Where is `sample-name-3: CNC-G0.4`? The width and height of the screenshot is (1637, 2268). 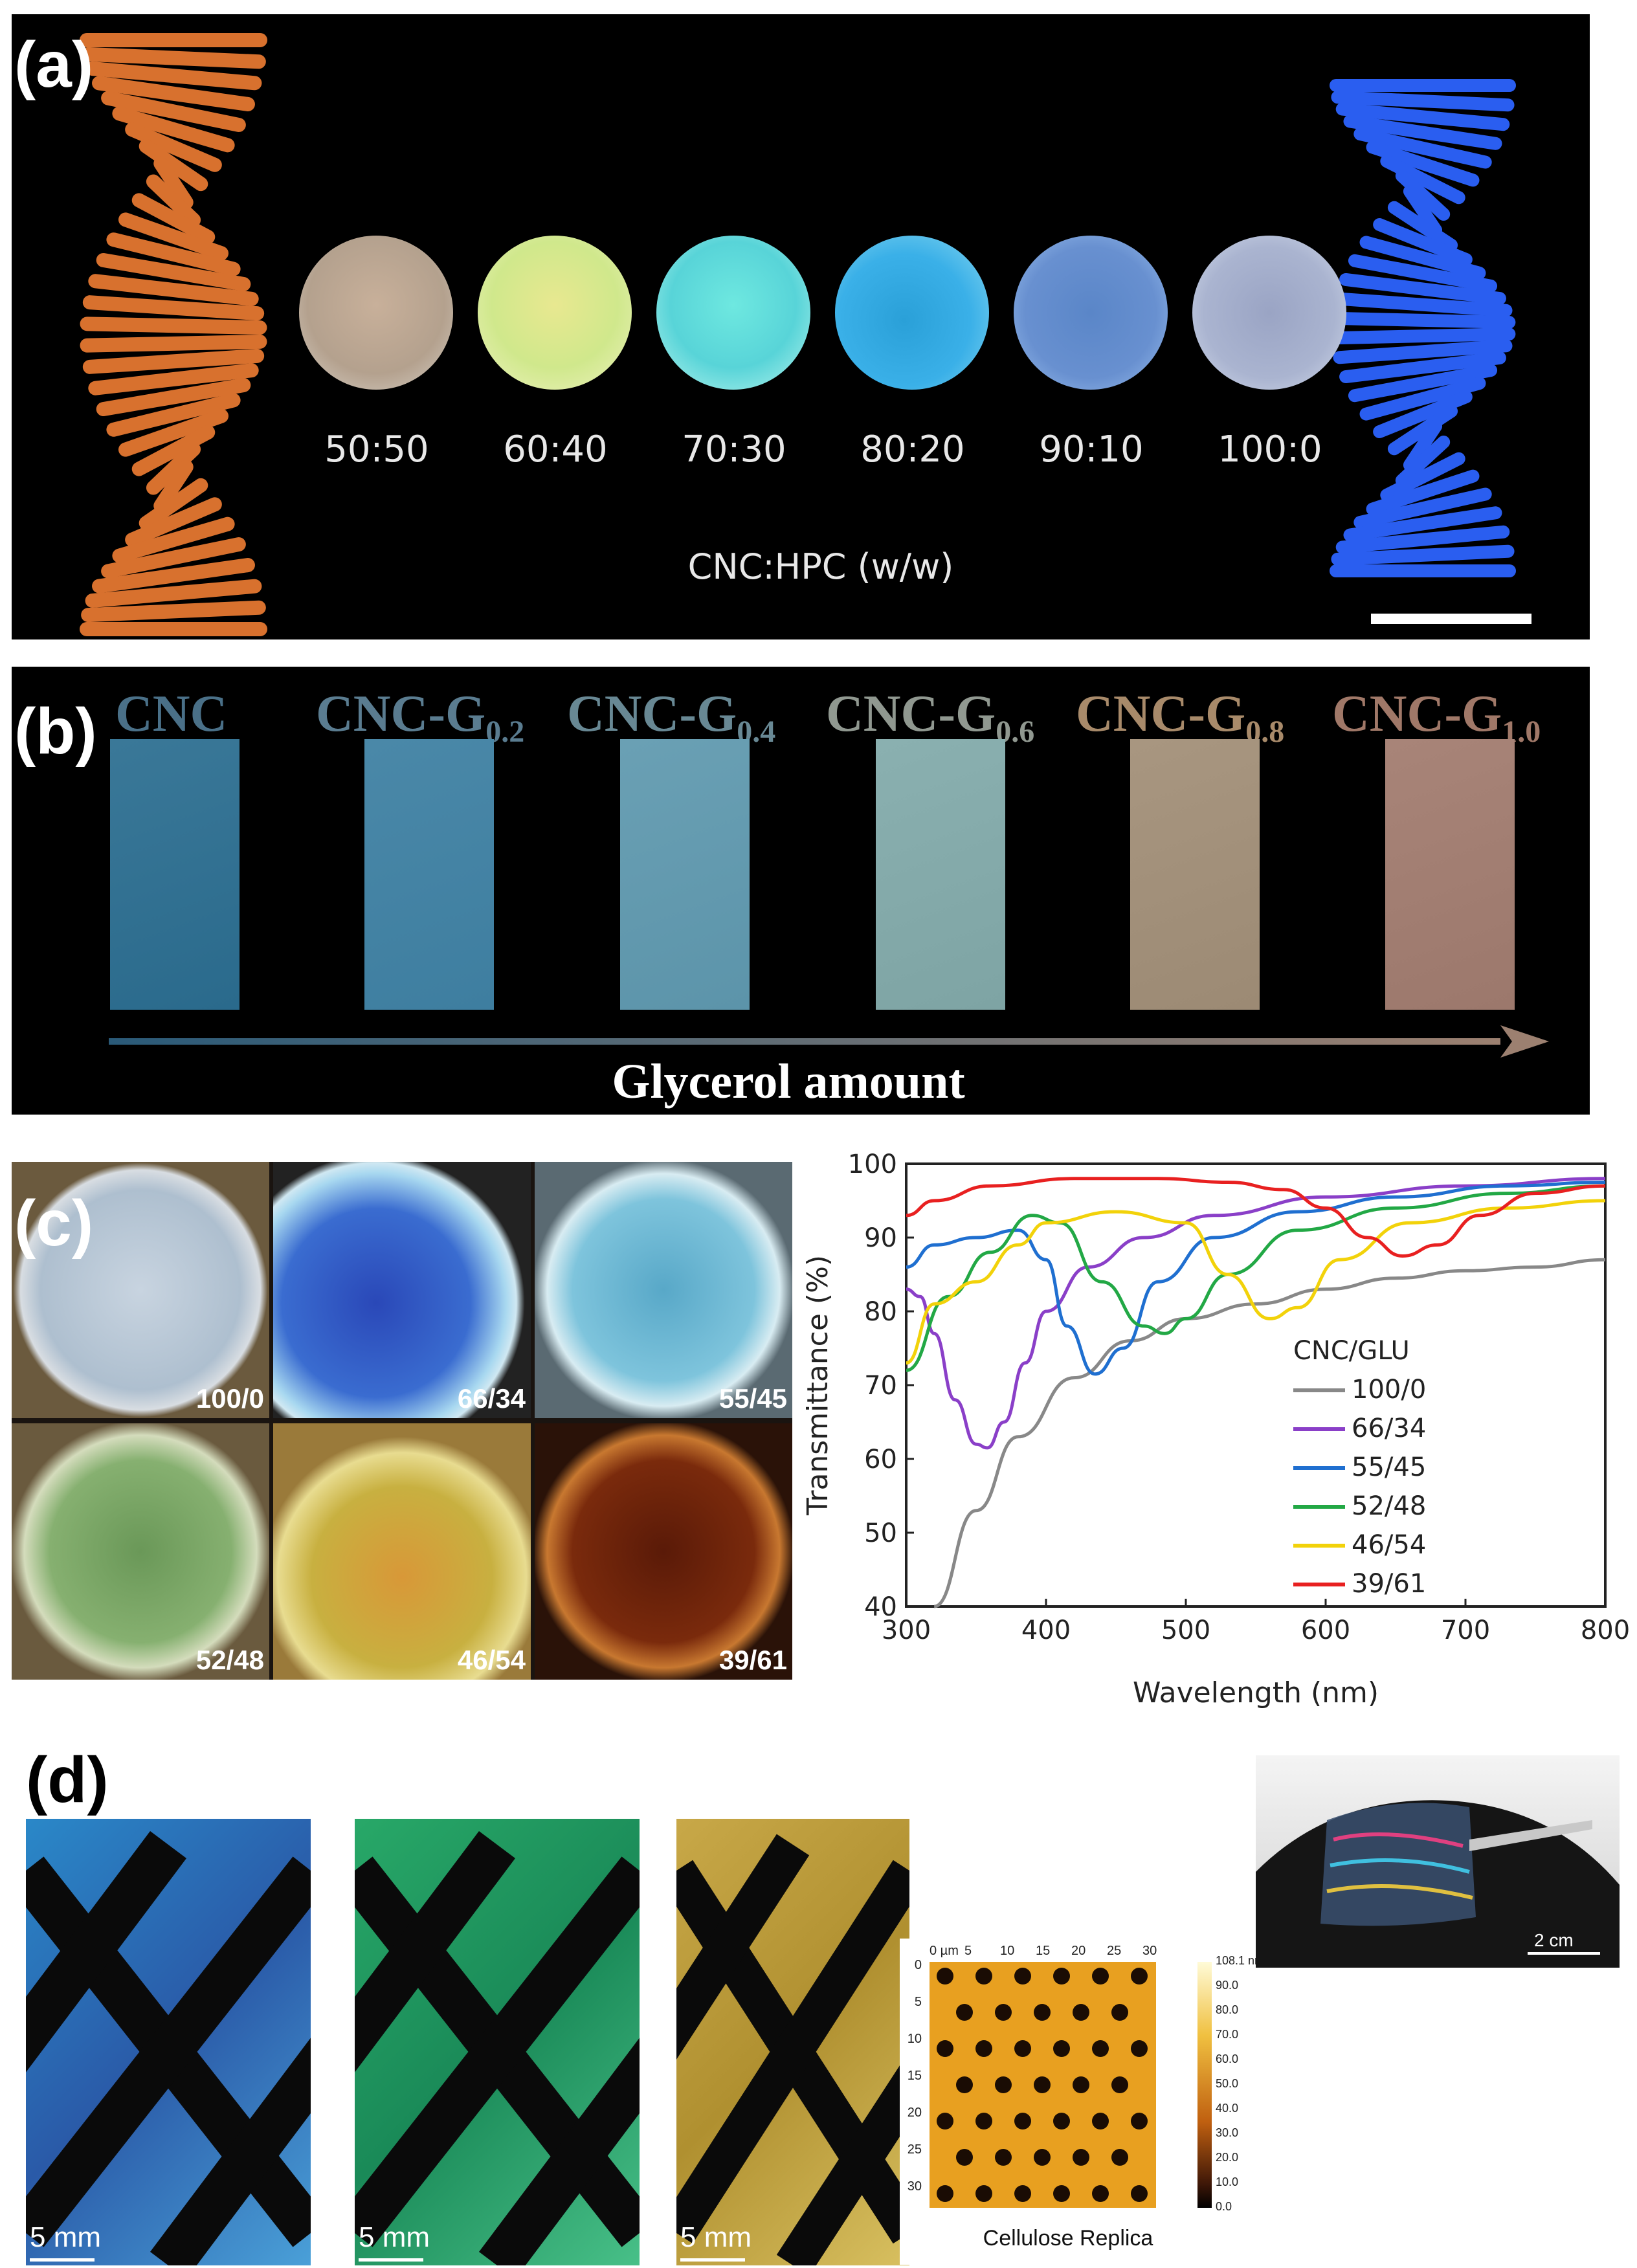
sample-name-3: CNC-G0.4 is located at coordinates (671, 717).